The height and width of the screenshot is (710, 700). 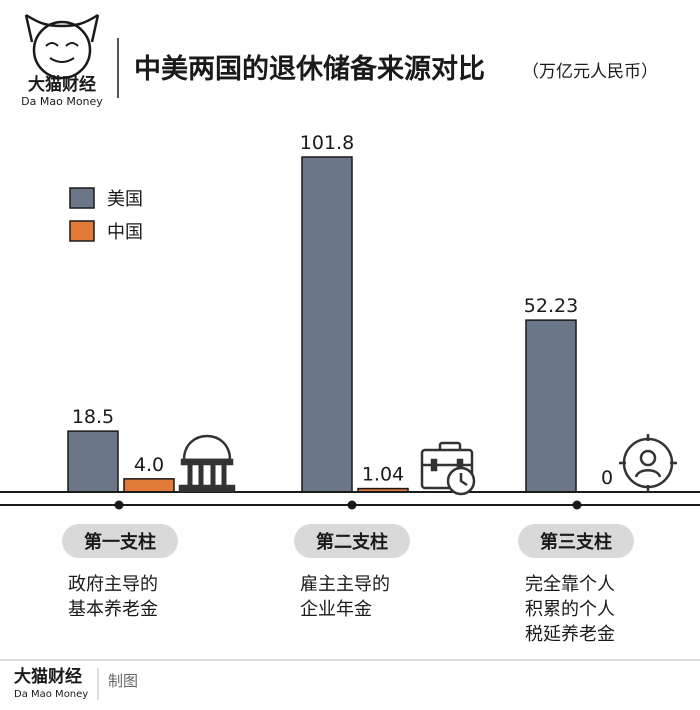 What do you see at coordinates (62, 84) in the screenshot?
I see `brand-name: 大猫财经` at bounding box center [62, 84].